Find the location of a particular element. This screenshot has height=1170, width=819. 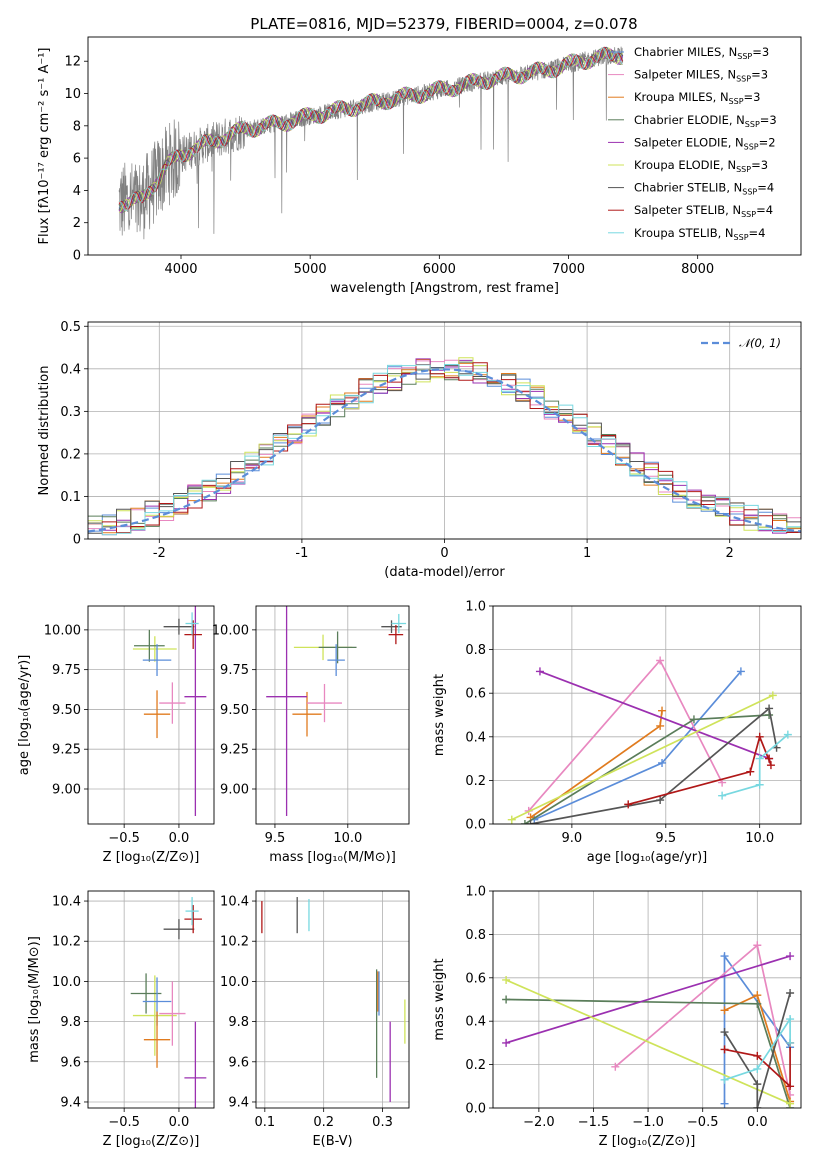

weight-vs-age-plot-area is located at coordinates (649, 740).